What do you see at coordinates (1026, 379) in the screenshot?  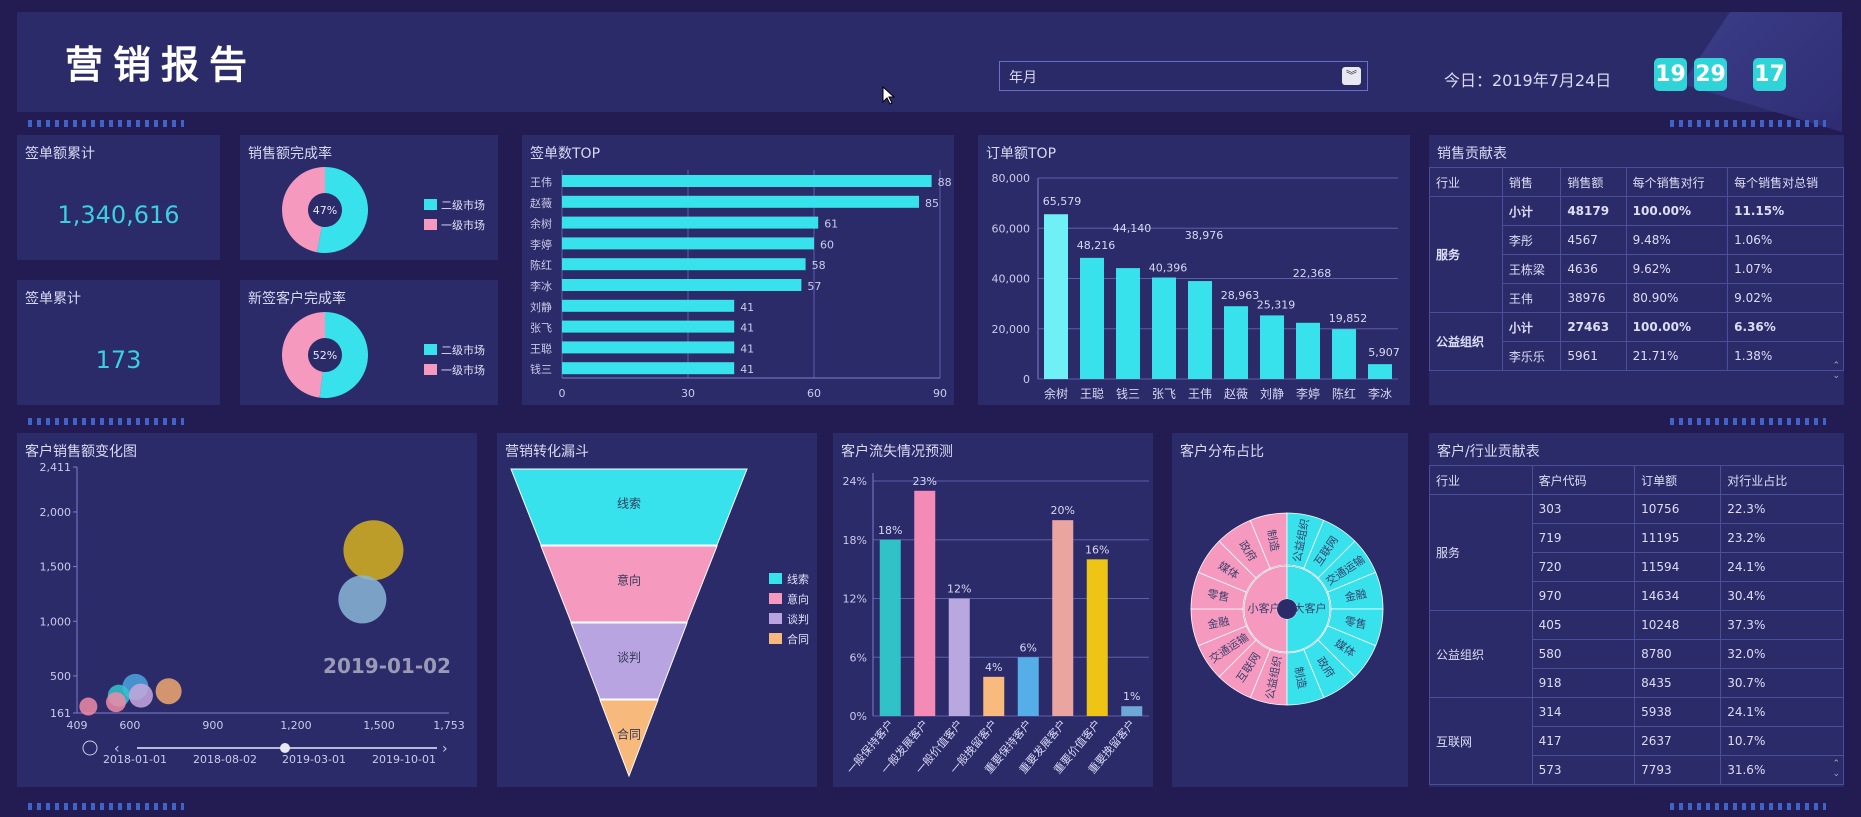 I see `y-tick-label: 0` at bounding box center [1026, 379].